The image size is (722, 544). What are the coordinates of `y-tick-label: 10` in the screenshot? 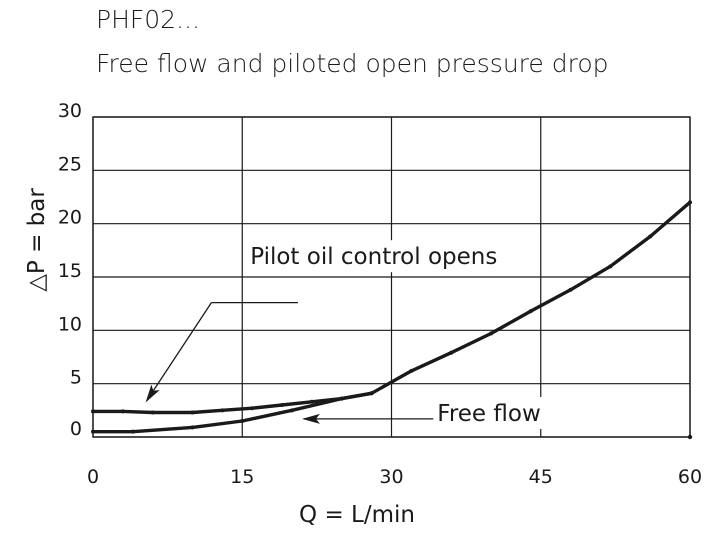 It's located at (70, 324).